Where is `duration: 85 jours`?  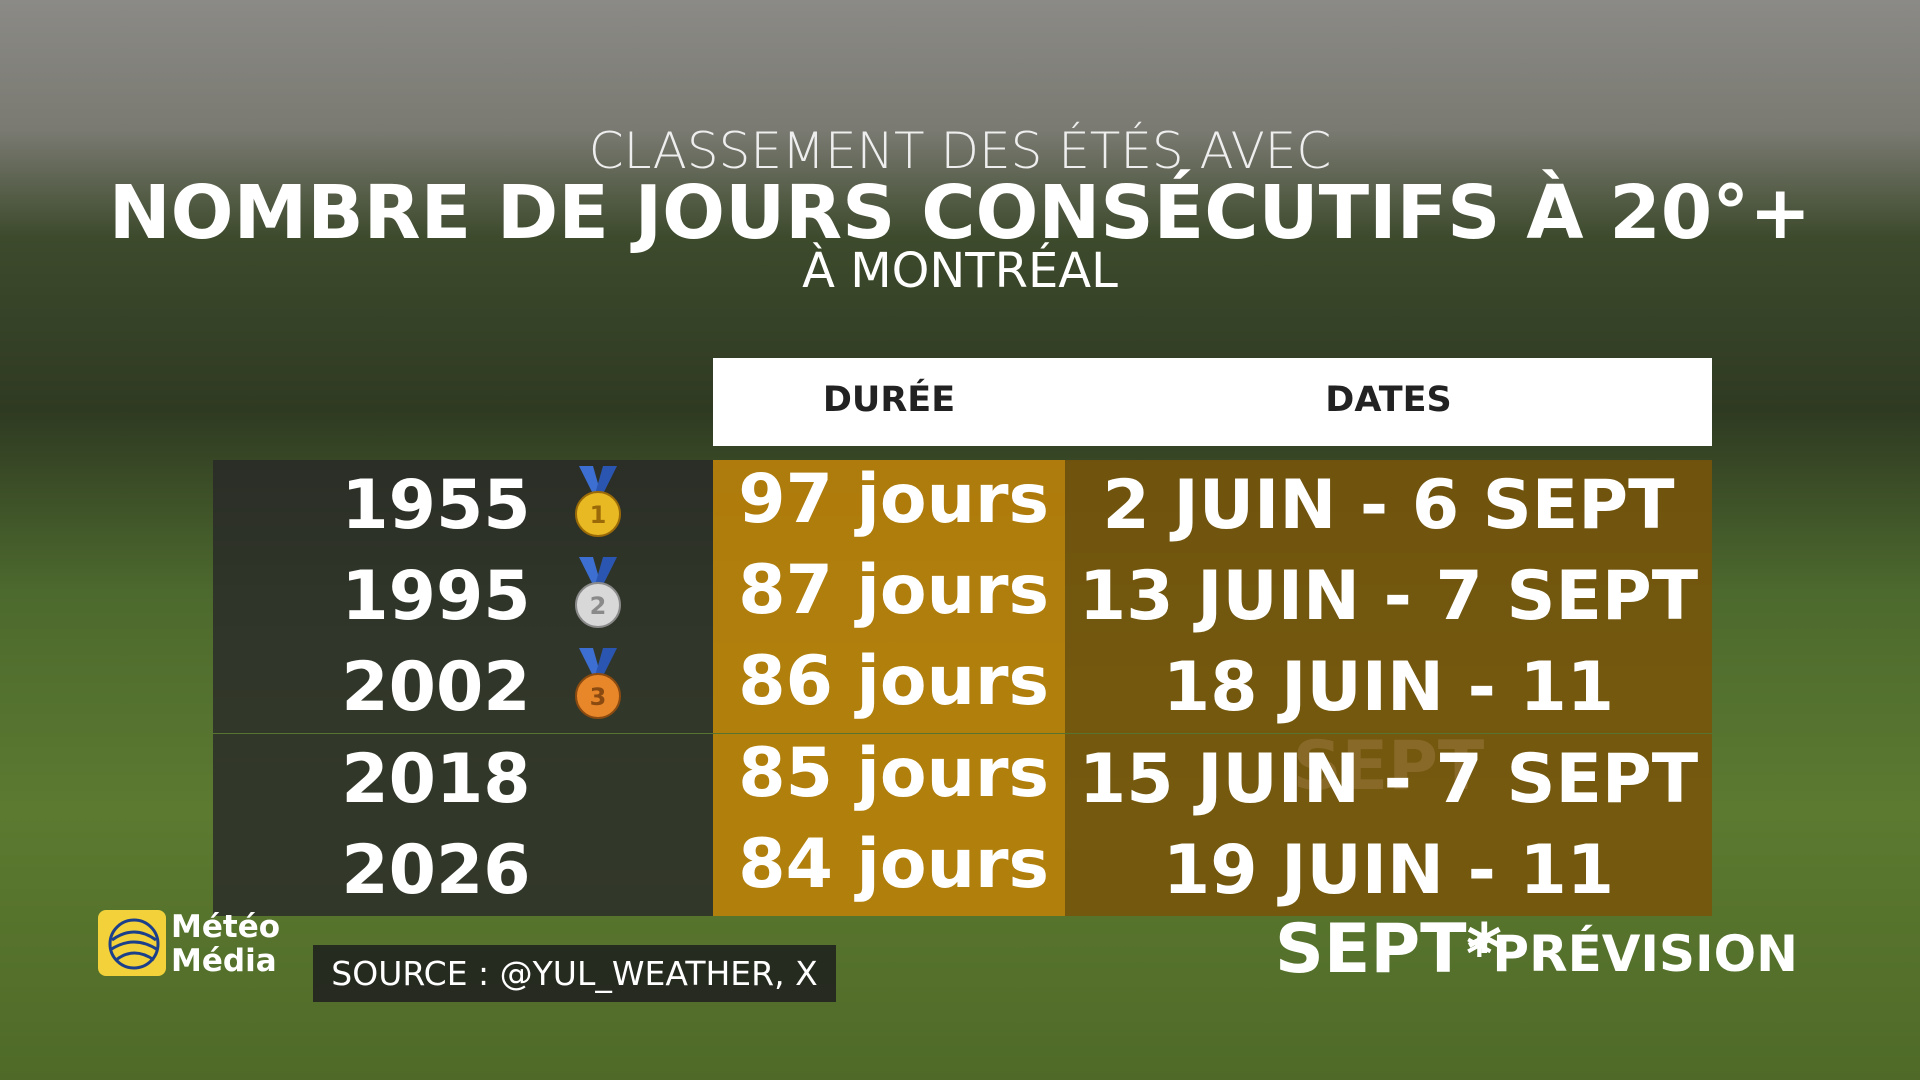
duration: 85 jours is located at coordinates (893, 773).